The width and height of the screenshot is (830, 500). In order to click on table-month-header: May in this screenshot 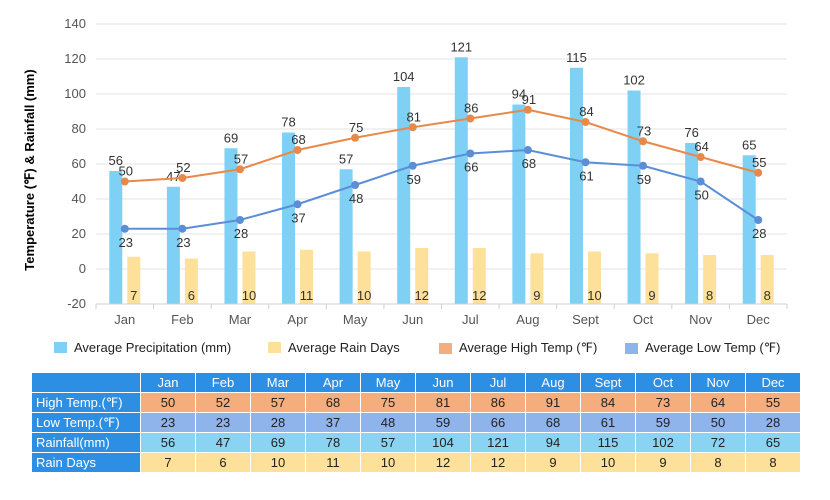, I will do `click(388, 382)`.